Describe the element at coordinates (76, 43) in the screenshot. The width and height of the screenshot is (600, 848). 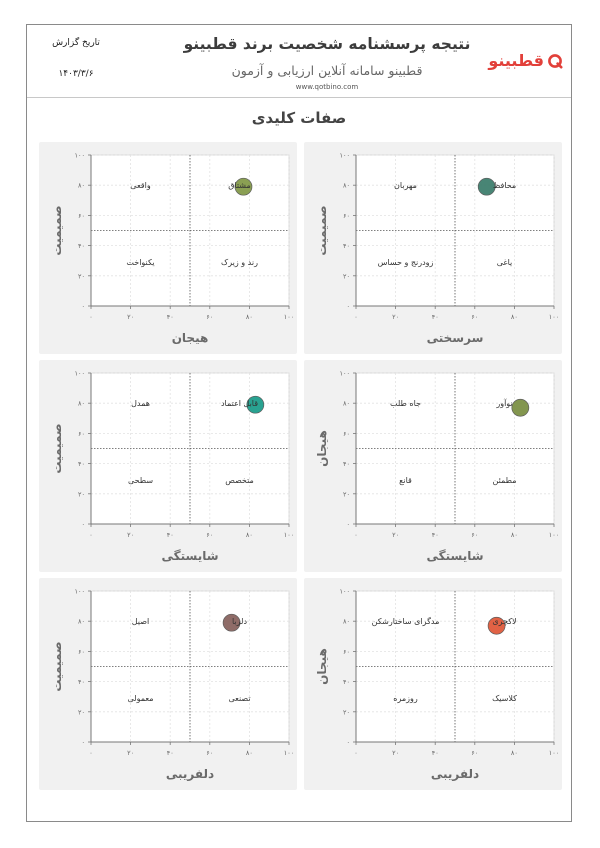
I see `report-date-label: تاریخ گزارش` at that location.